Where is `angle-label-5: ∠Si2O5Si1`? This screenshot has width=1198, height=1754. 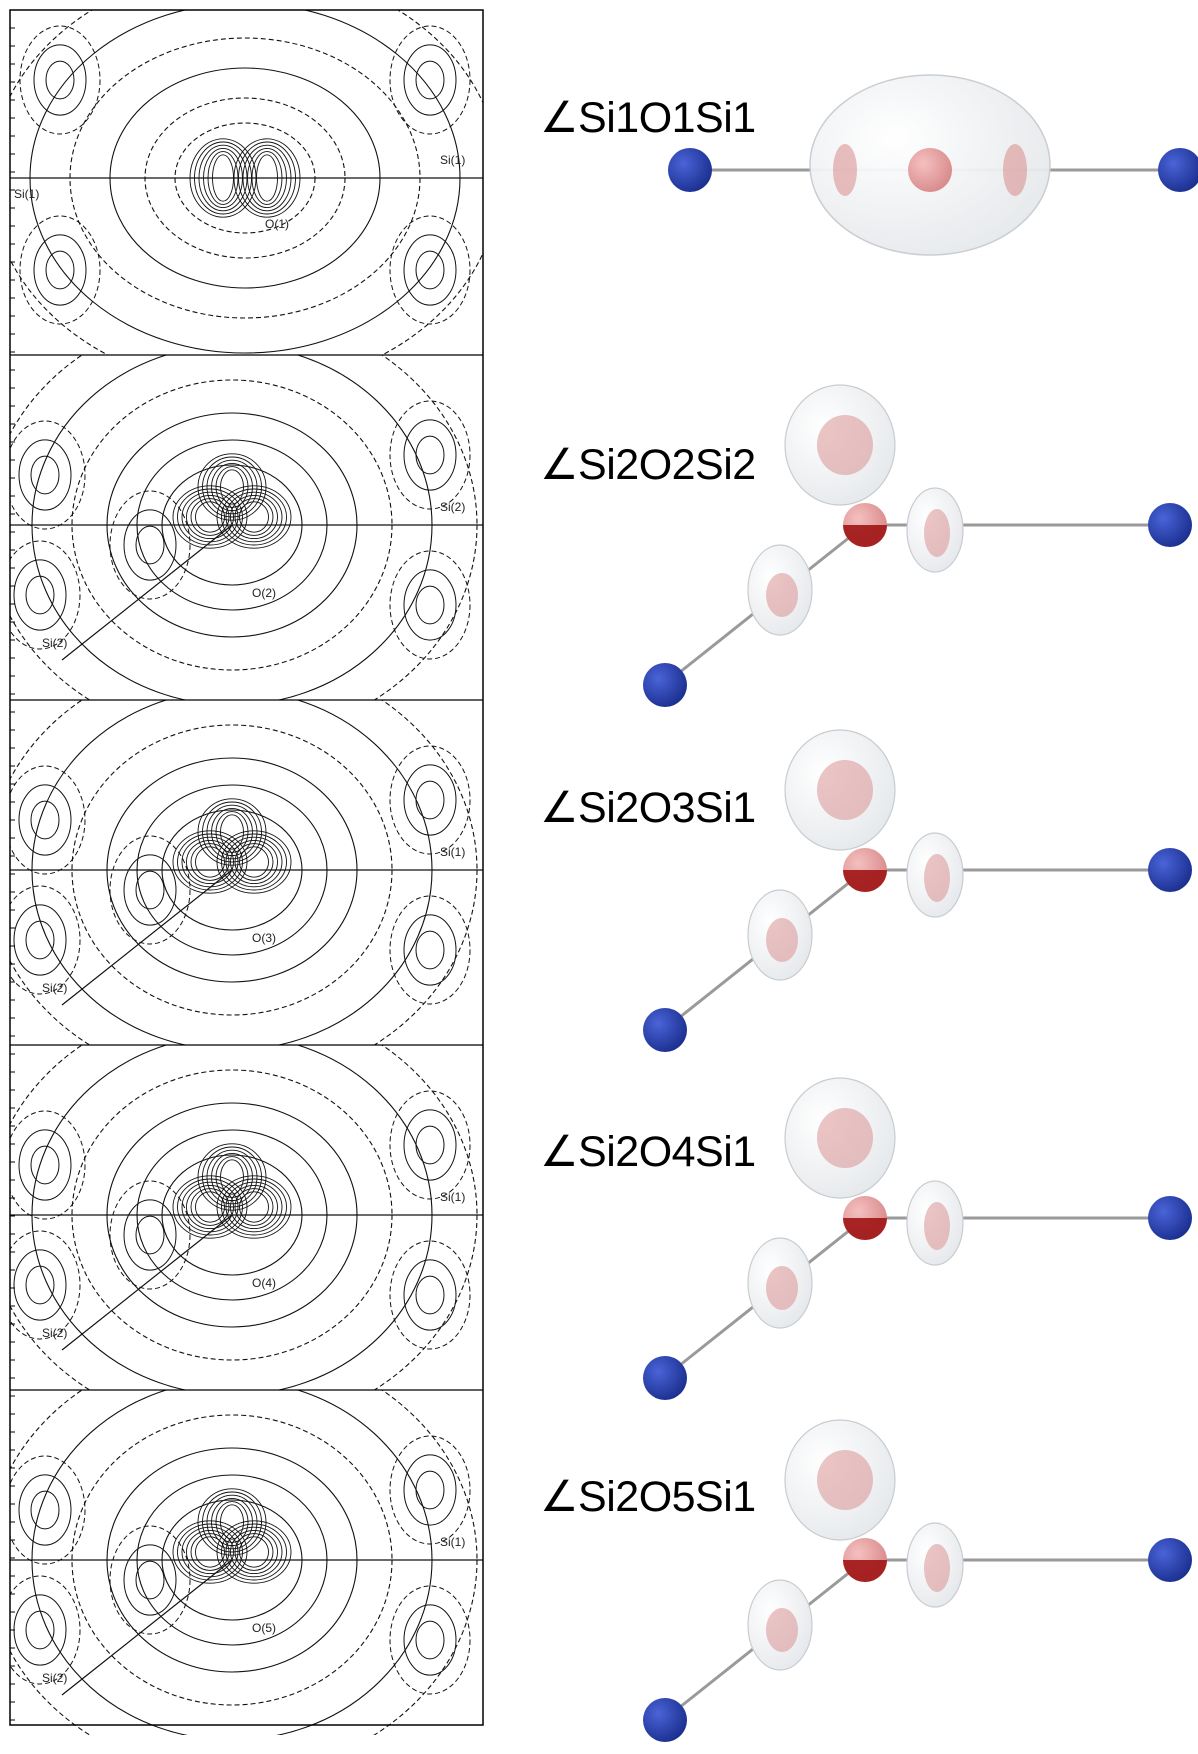
angle-label-5: ∠Si2O5Si1 is located at coordinates (648, 1497).